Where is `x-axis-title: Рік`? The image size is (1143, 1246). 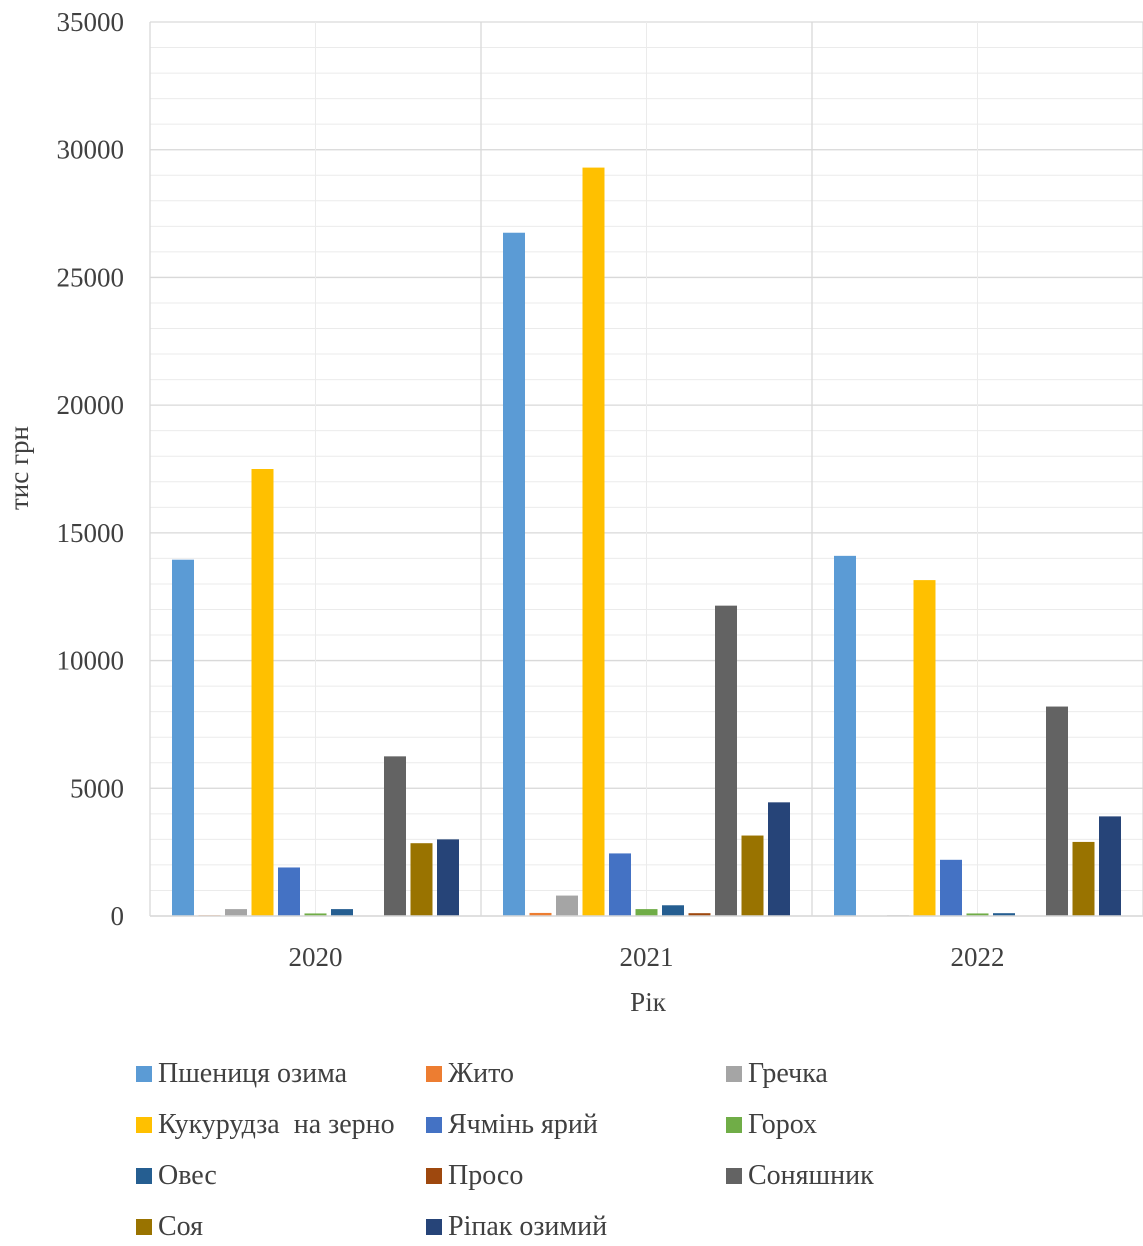 x-axis-title: Рік is located at coordinates (648, 1002).